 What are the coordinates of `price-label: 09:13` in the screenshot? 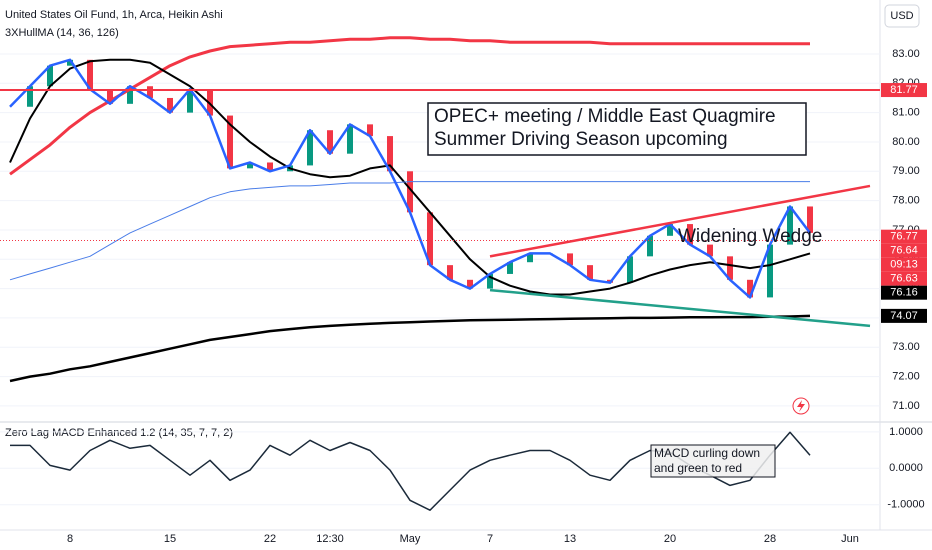 It's located at (904, 265).